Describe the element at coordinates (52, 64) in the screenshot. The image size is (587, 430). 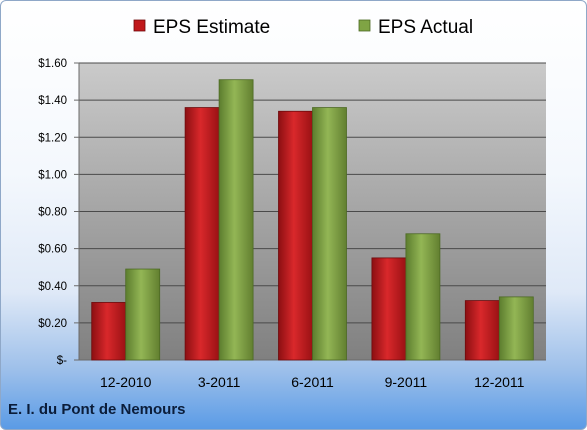
I see `y-tick-label: $1.60` at that location.